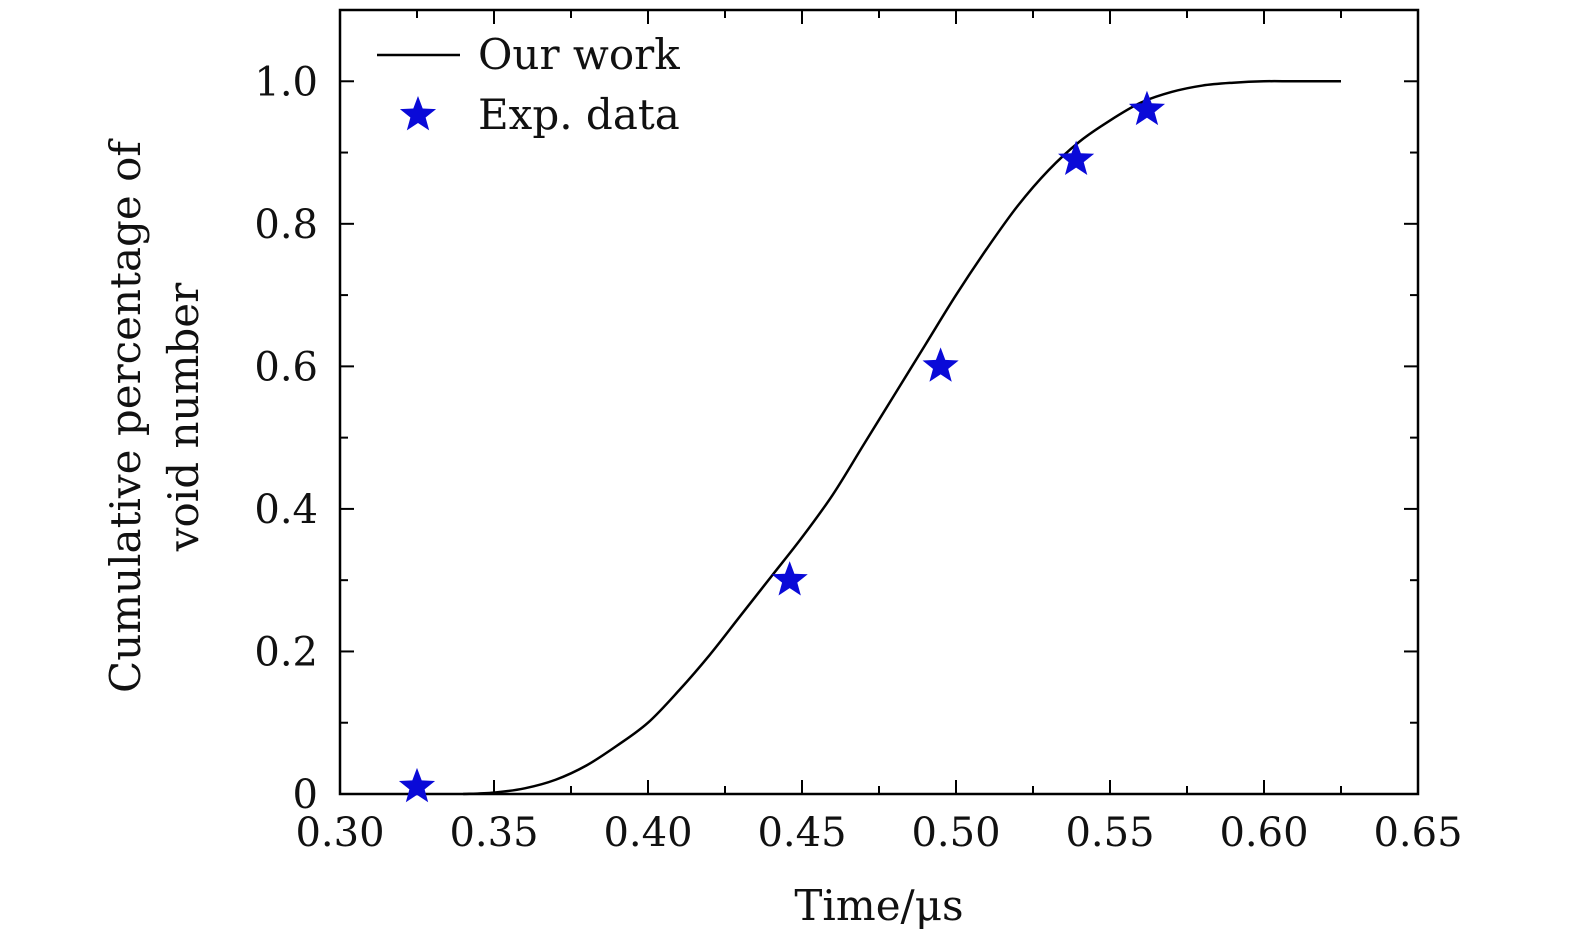  What do you see at coordinates (125, 415) in the screenshot?
I see `y-axis-title-line: Cumulative percentage of` at bounding box center [125, 415].